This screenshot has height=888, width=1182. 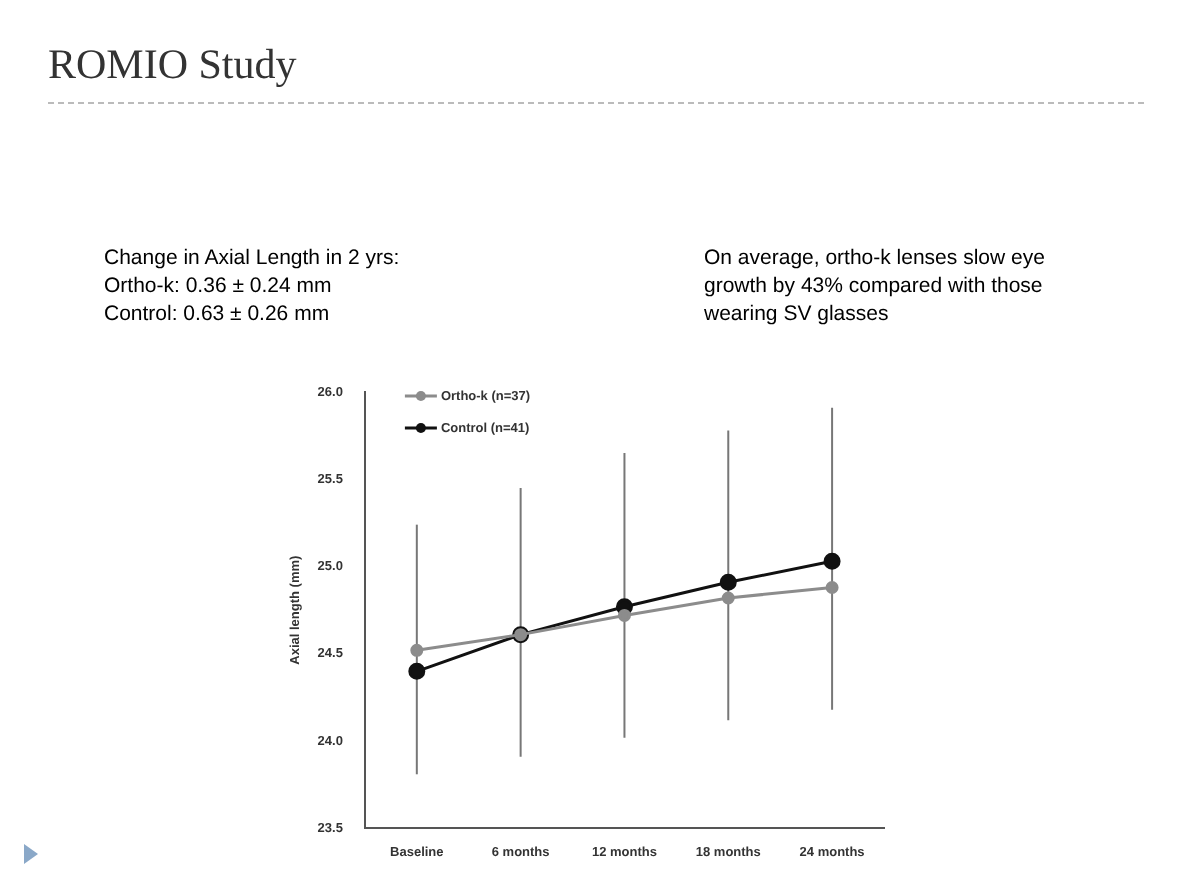 What do you see at coordinates (218, 314) in the screenshot?
I see `text: Control: 0.63 ± 0.26 mm` at bounding box center [218, 314].